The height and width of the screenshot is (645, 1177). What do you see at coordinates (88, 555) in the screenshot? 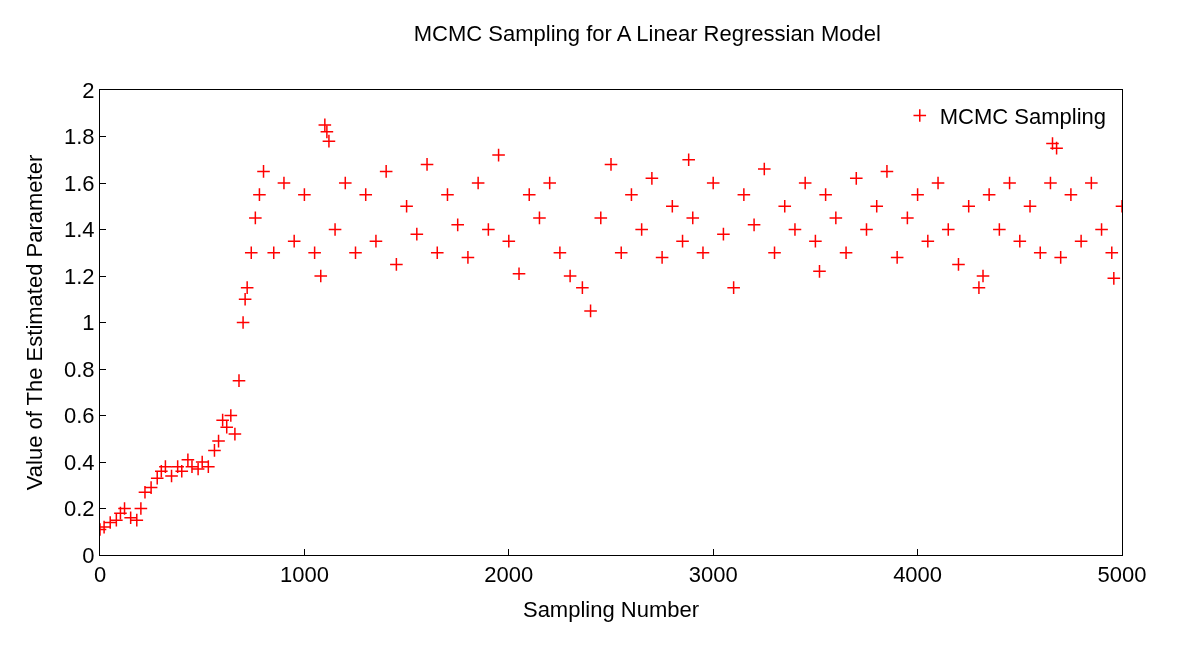
I see `y-tick-label: 0` at bounding box center [88, 555].